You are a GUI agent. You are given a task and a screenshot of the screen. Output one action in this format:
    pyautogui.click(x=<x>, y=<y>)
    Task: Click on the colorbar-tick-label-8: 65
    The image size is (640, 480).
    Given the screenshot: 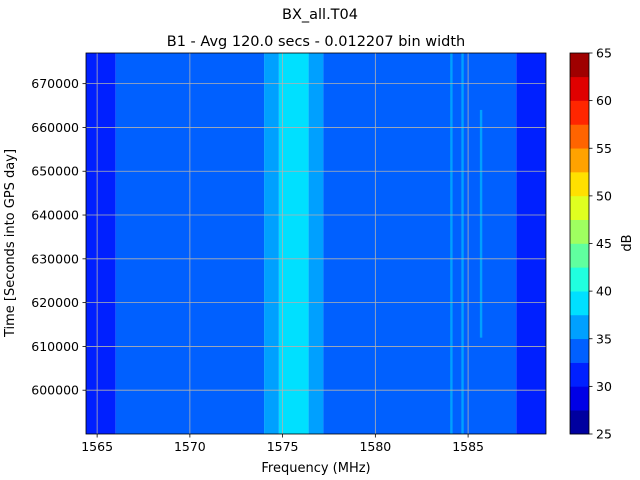 What is the action you would take?
    pyautogui.click(x=604, y=53)
    